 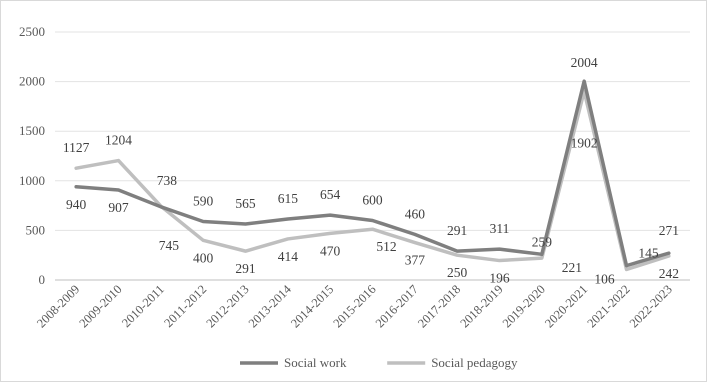 What do you see at coordinates (32, 180) in the screenshot?
I see `y-tick-label: 1000` at bounding box center [32, 180].